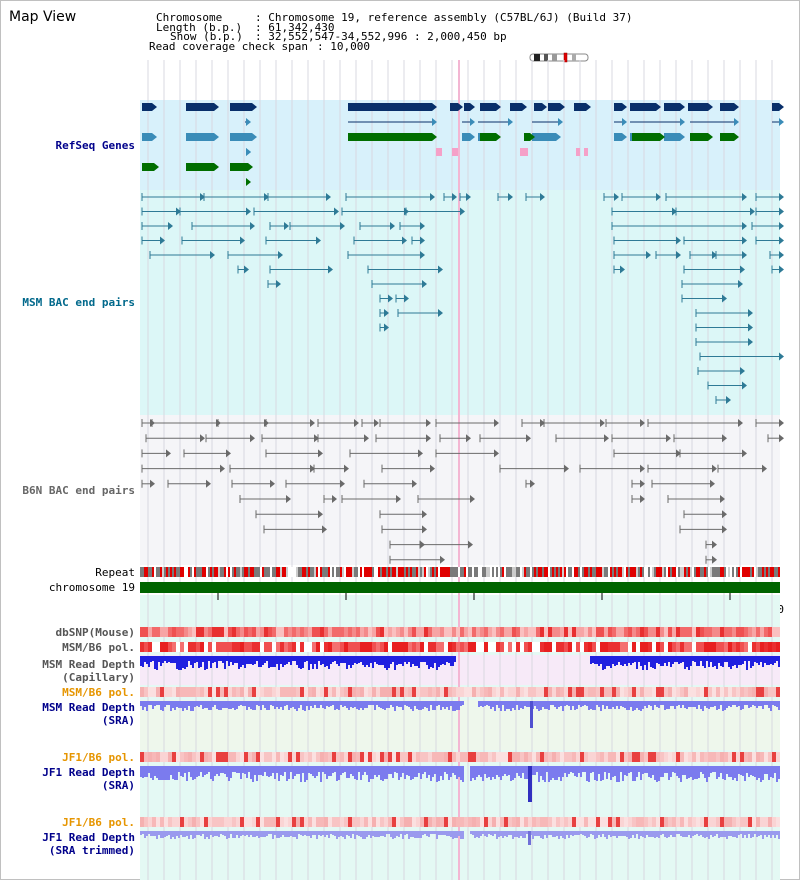  What do you see at coordinates (560, 58) in the screenshot?
I see `chromosome-ideogram` at bounding box center [560, 58].